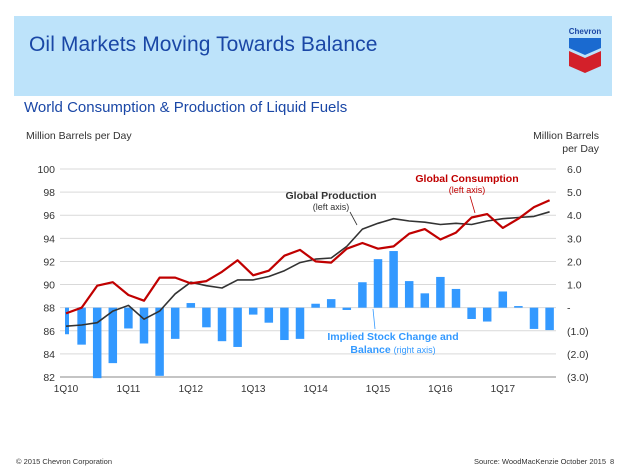  Describe the element at coordinates (574, 239) in the screenshot. I see `y-tick-right: 3.0` at that location.